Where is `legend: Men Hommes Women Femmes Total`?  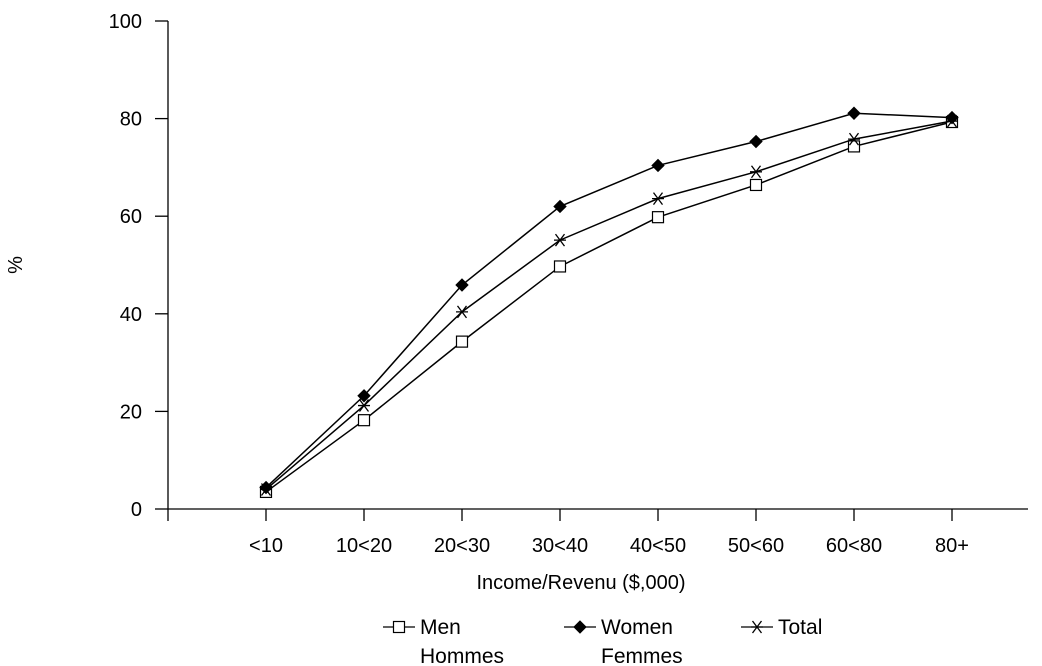
legend: Men Hommes Women Femmes Total is located at coordinates (602, 641).